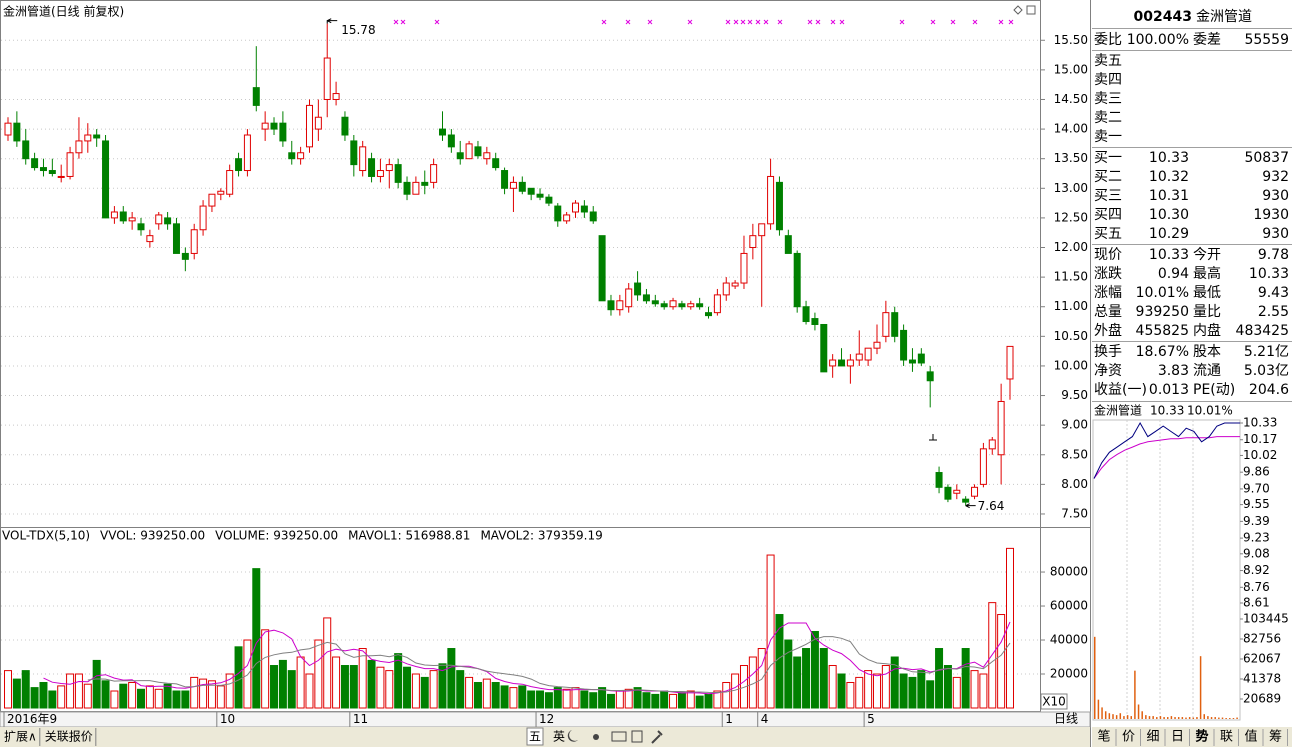 Image resolution: width=1292 pixels, height=747 pixels. Describe the element at coordinates (559, 737) in the screenshot. I see `toolbar-button: 英` at that location.